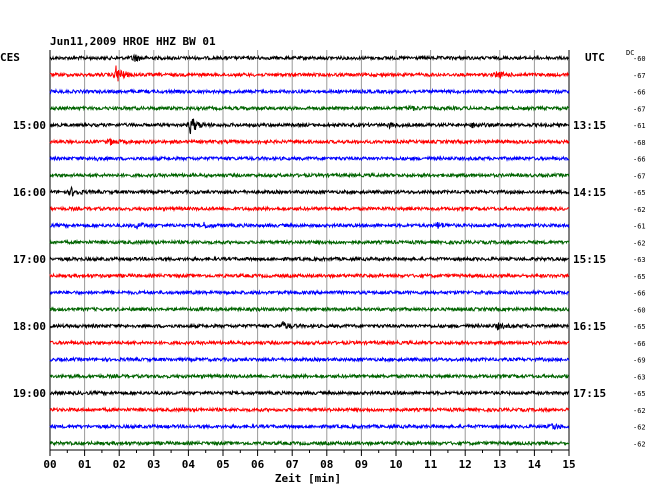 The width and height of the screenshot is (650, 494). What do you see at coordinates (639, 143) in the screenshot?
I see `dc-offset-5: -68` at bounding box center [639, 143].